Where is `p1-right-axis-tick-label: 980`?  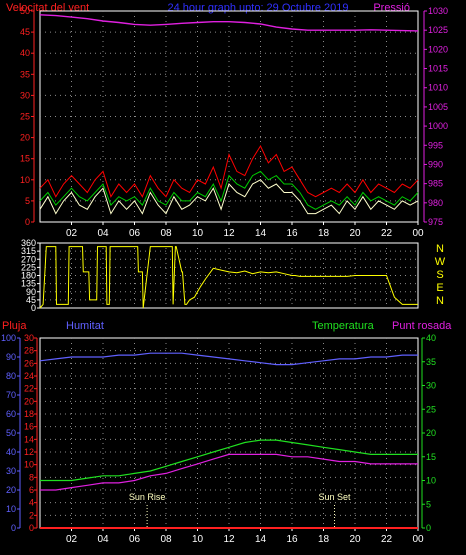 p1-right-axis-tick-label: 980 is located at coordinates (435, 203).